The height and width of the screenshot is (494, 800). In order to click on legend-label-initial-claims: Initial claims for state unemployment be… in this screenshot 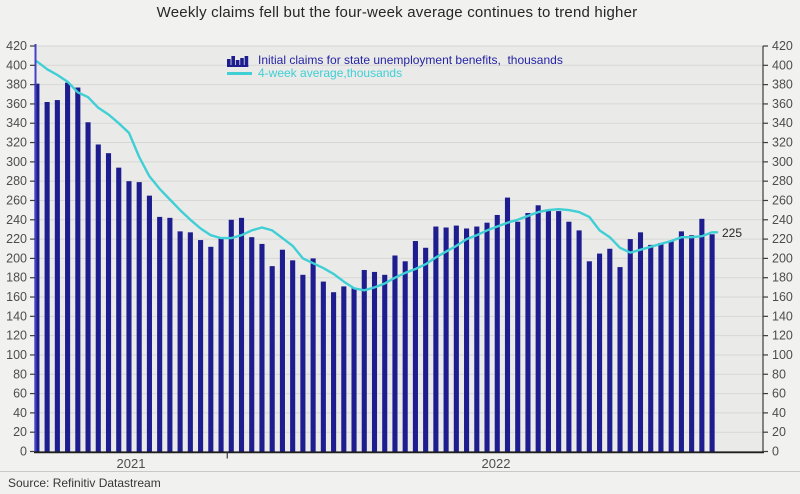, I will do `click(410, 60)`.